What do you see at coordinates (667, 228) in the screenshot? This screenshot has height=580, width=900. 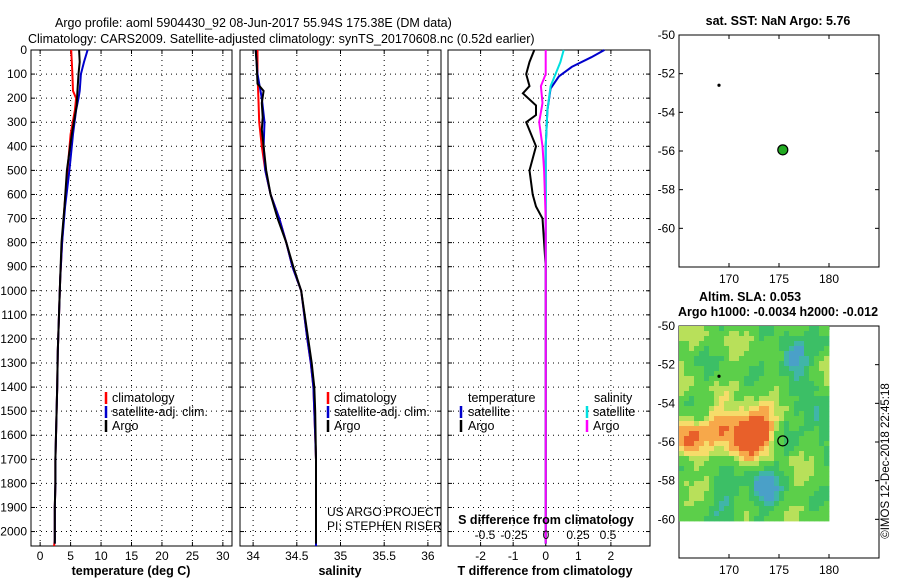 I see `sst-y-tick-label: -60` at bounding box center [667, 228].